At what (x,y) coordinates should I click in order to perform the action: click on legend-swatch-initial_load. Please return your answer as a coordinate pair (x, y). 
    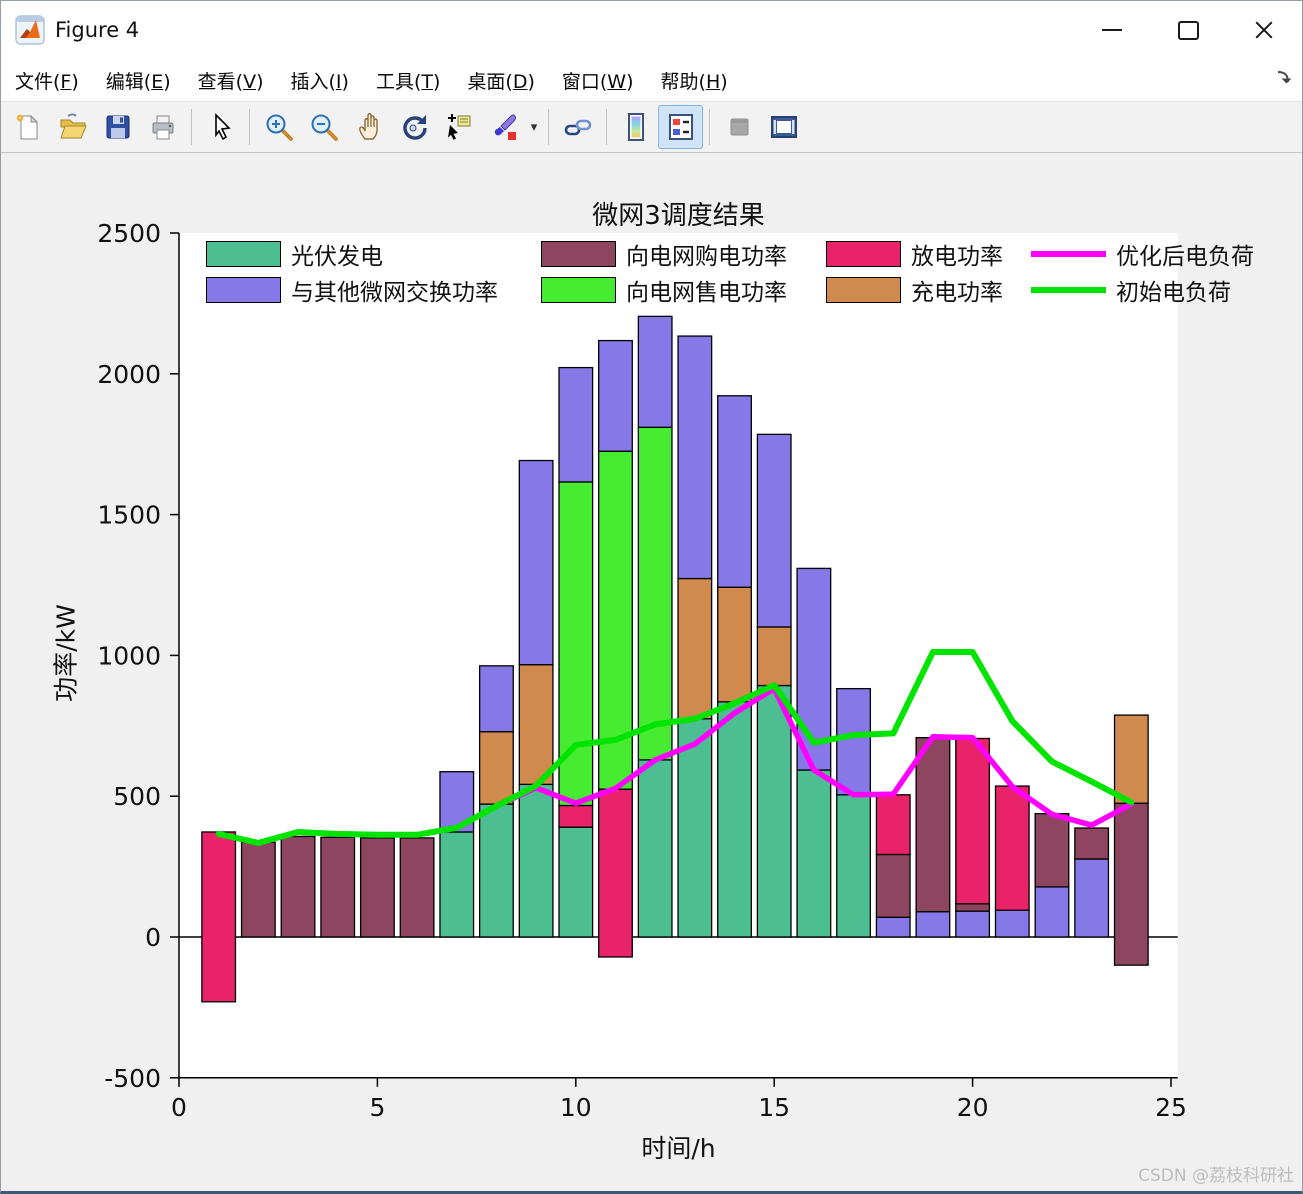
    Looking at the image, I should click on (1068, 290).